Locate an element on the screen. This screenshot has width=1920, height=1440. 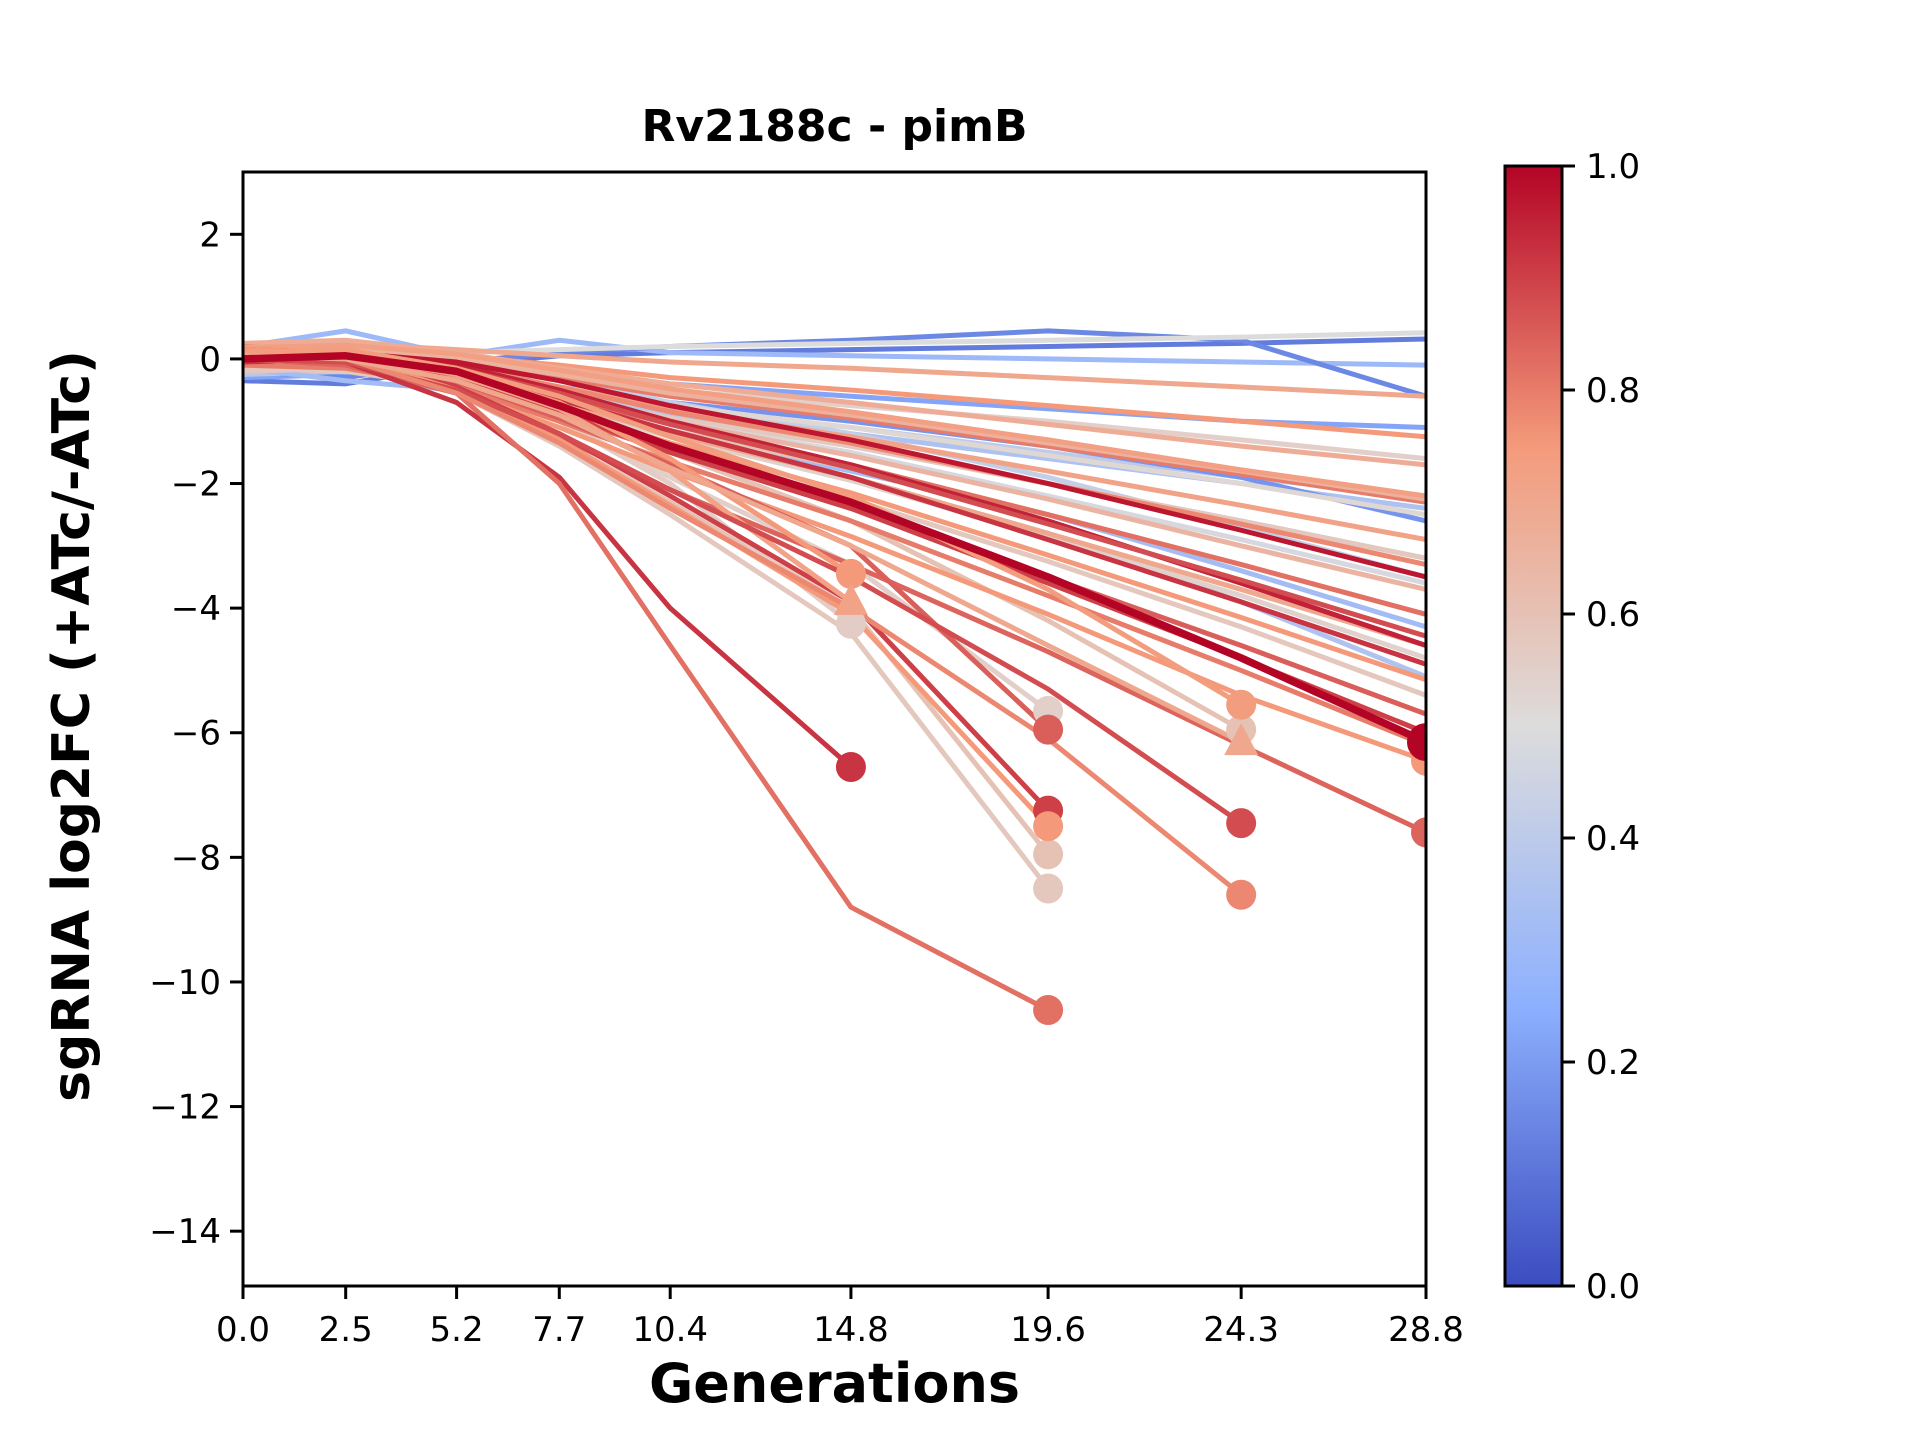
colorbar-tick-label: 0.0 is located at coordinates (1613, 1287).